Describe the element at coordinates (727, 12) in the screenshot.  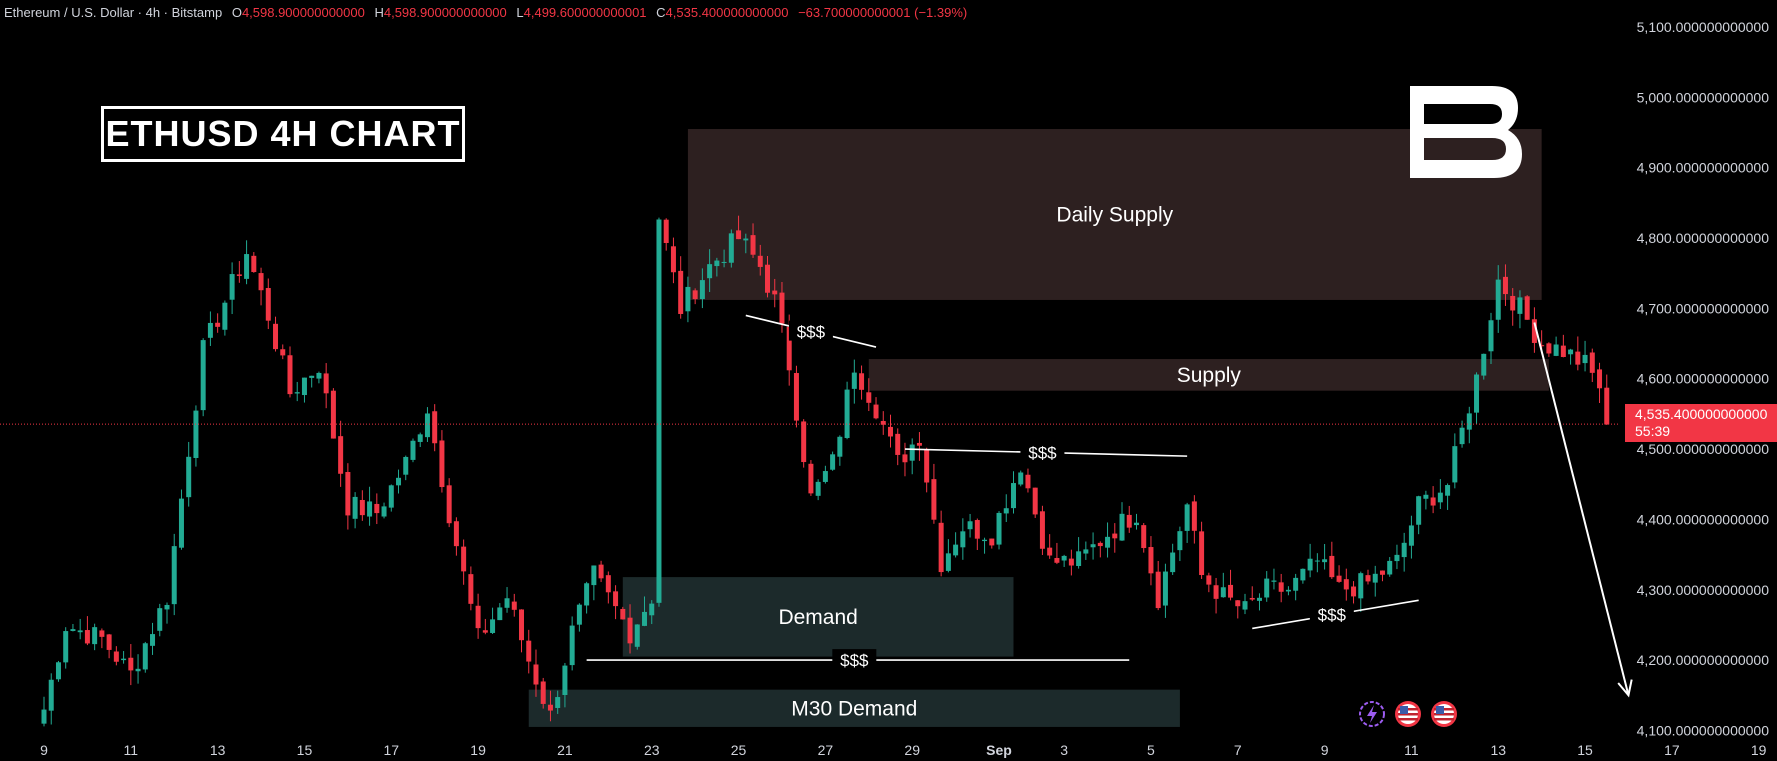
I see `close-value: 4,535.400000000000` at that location.